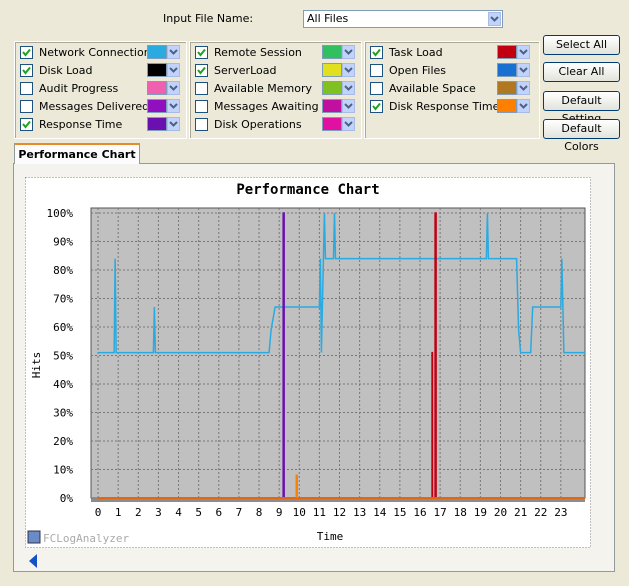 This screenshot has width=629, height=586. I want to click on x-tick-label: 14, so click(380, 512).